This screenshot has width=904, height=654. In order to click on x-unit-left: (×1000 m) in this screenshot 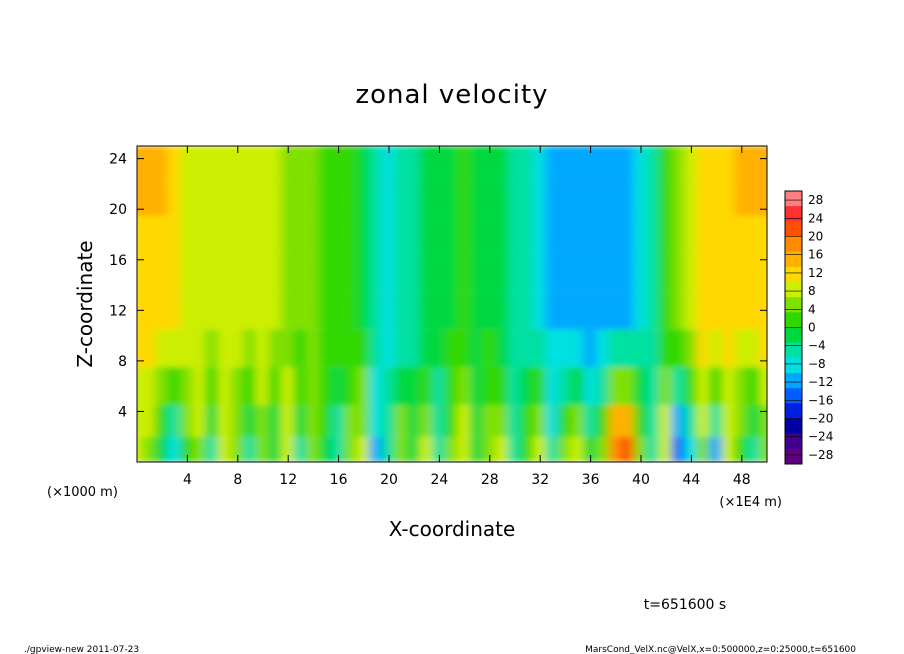, I will do `click(82, 492)`.